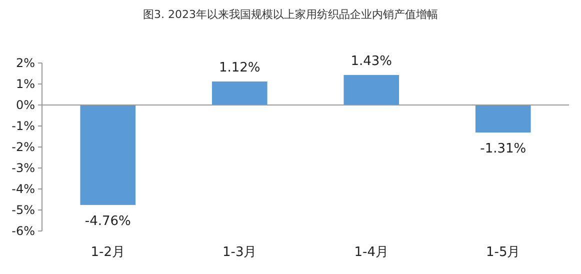 The image size is (581, 274). Describe the element at coordinates (23, 168) in the screenshot. I see `y-tick-label: -3%` at that location.